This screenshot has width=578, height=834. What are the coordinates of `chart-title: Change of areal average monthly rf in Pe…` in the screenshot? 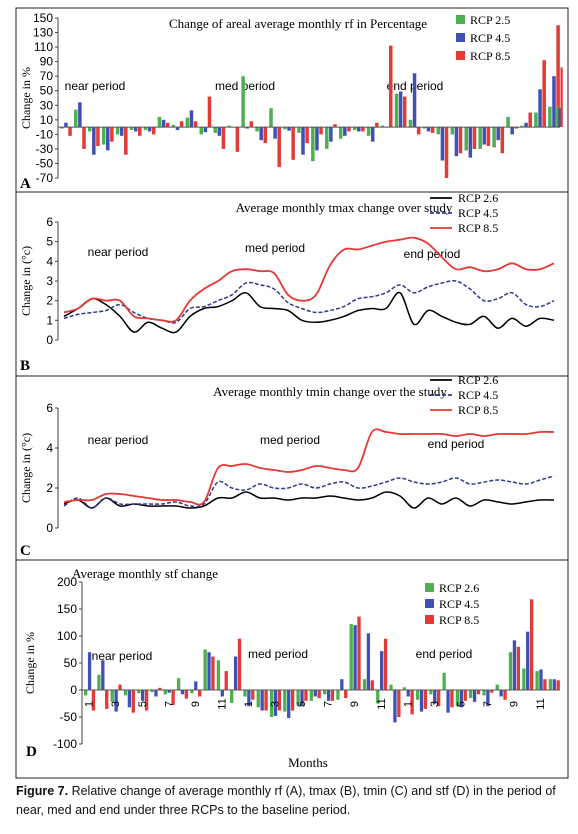 It's located at (298, 23).